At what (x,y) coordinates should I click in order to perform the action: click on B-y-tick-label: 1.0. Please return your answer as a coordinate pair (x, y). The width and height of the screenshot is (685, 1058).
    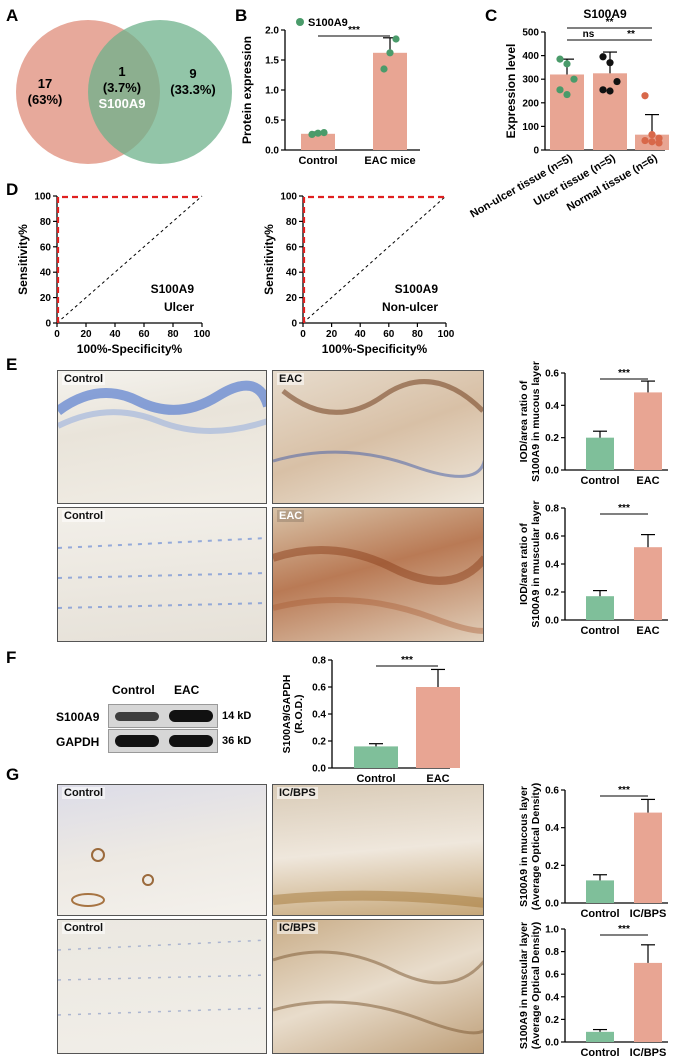
    Looking at the image, I should click on (272, 91).